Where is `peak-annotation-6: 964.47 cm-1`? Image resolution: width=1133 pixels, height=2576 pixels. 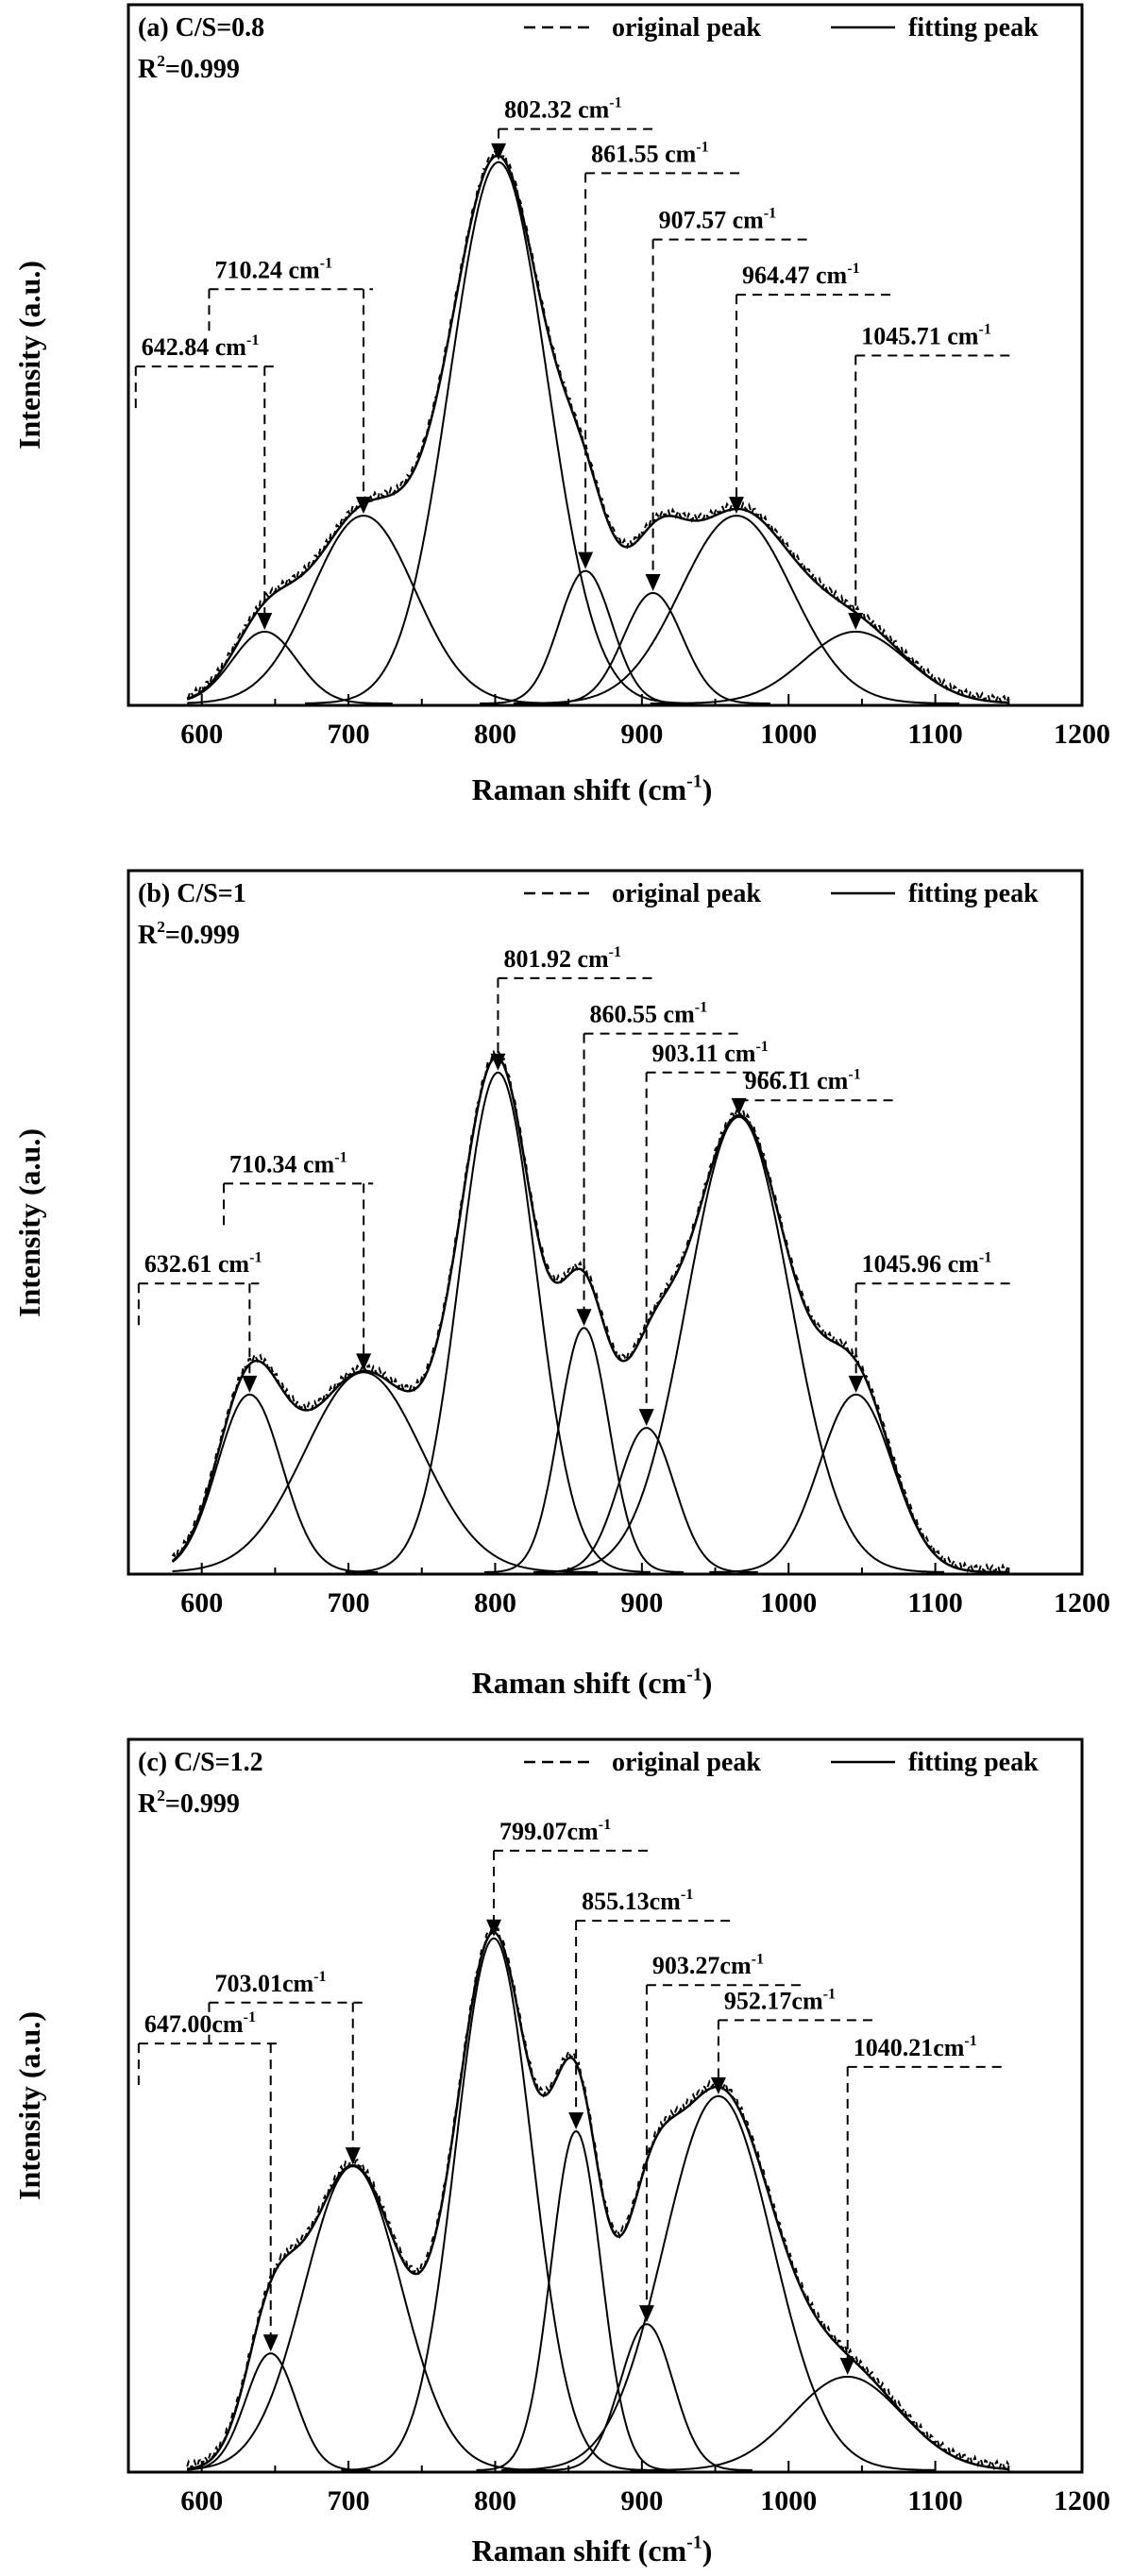 peak-annotation-6: 964.47 cm-1 is located at coordinates (811, 388).